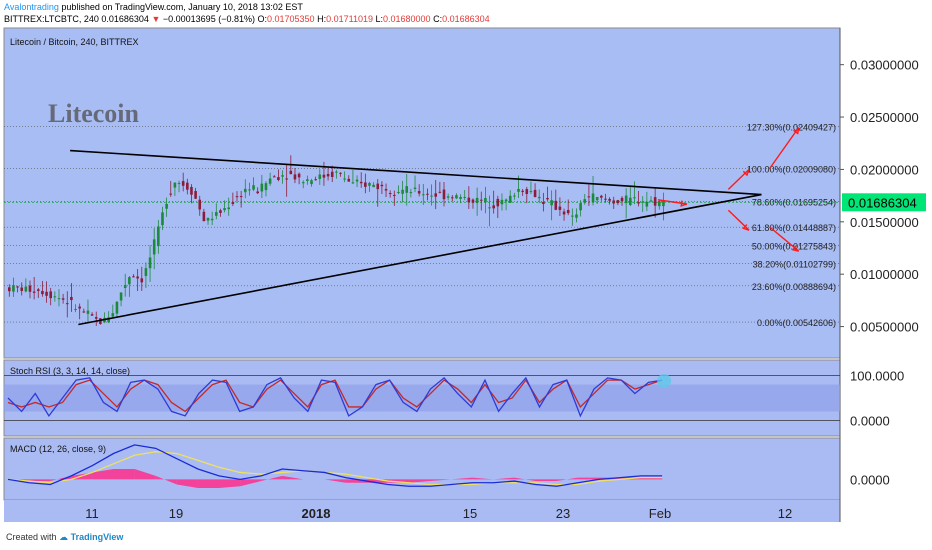 The width and height of the screenshot is (932, 550). What do you see at coordinates (794, 264) in the screenshot?
I see `fib-label: 38.20%(0.01102799)` at bounding box center [794, 264].